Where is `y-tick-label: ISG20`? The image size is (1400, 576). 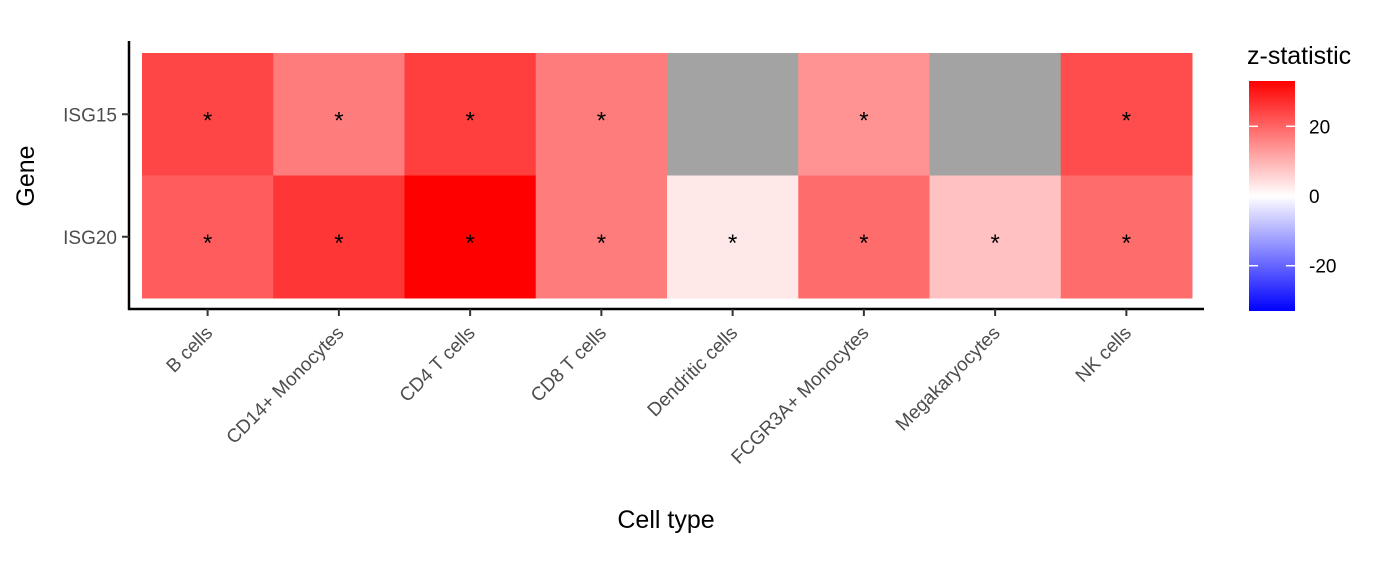
y-tick-label: ISG20 is located at coordinates (90, 238).